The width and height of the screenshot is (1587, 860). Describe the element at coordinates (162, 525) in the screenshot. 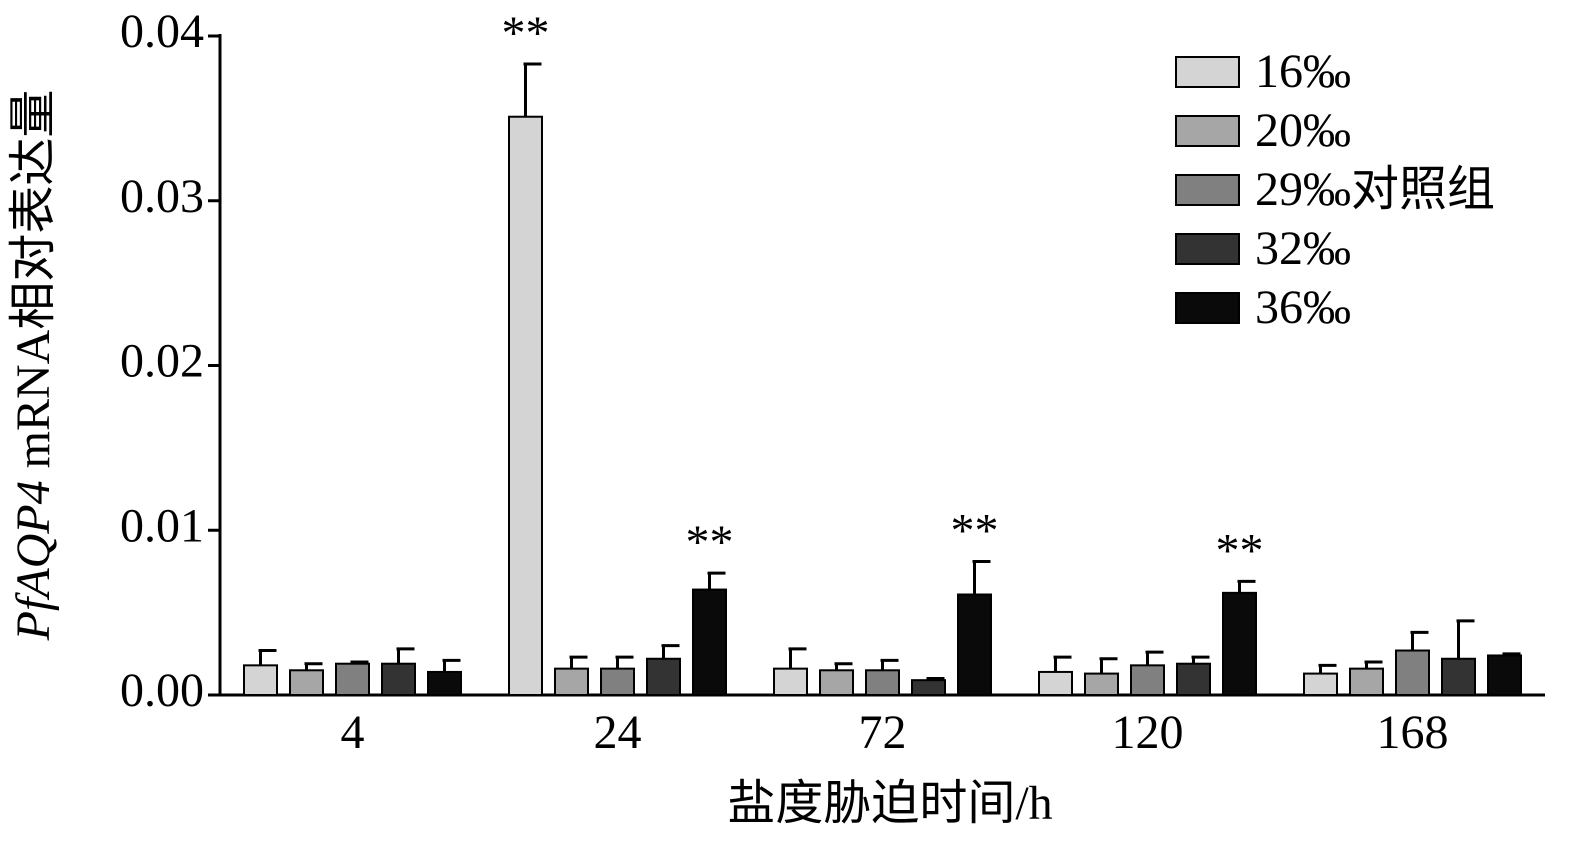

I see `y-tick-label: 0.01` at that location.